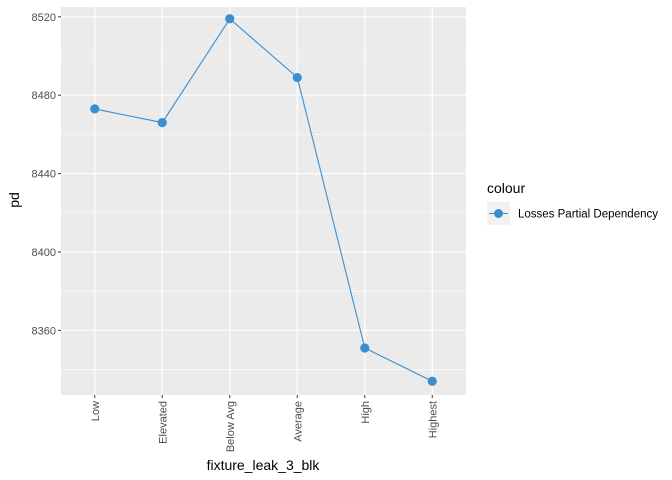  Describe the element at coordinates (264, 423) in the screenshot. I see `x-axis-ticks: Low Elevated Below Avg Average High Highest` at that location.